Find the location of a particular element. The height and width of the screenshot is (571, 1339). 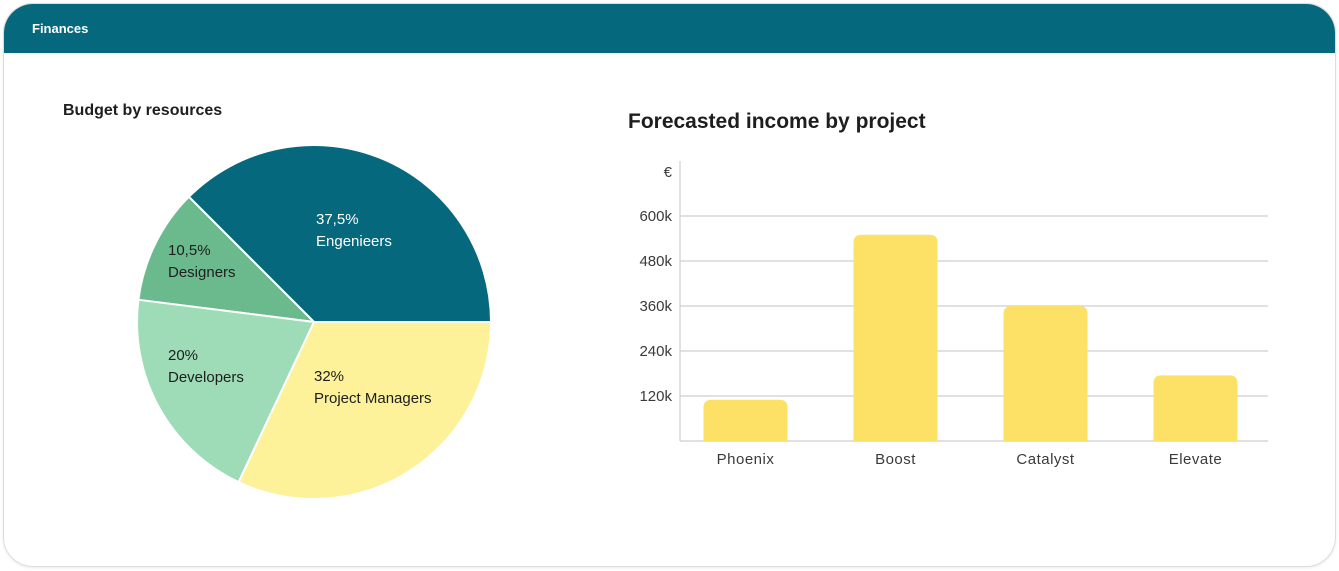

pie-value-label: 20% is located at coordinates (183, 355).